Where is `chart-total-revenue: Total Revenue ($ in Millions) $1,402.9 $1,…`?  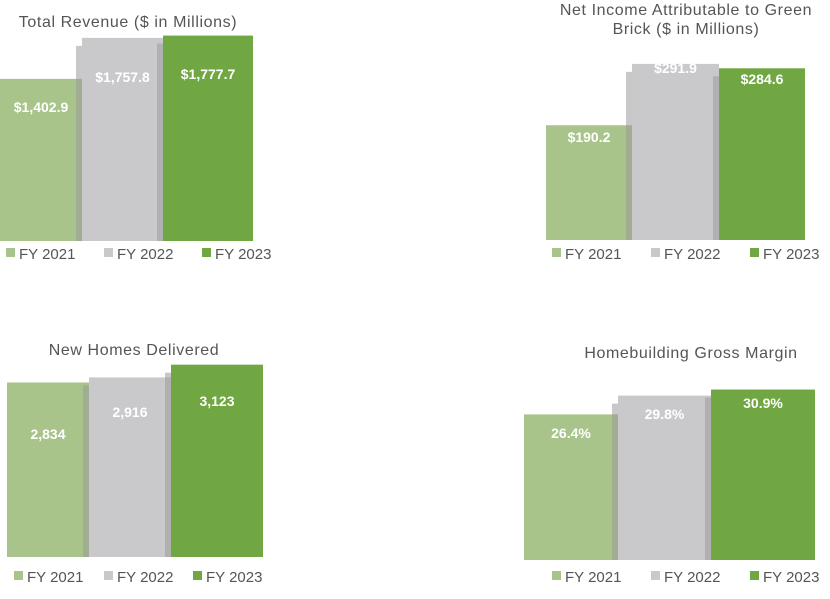 chart-total-revenue: Total Revenue ($ in Millions) $1,402.9 $1,… is located at coordinates (135, 138).